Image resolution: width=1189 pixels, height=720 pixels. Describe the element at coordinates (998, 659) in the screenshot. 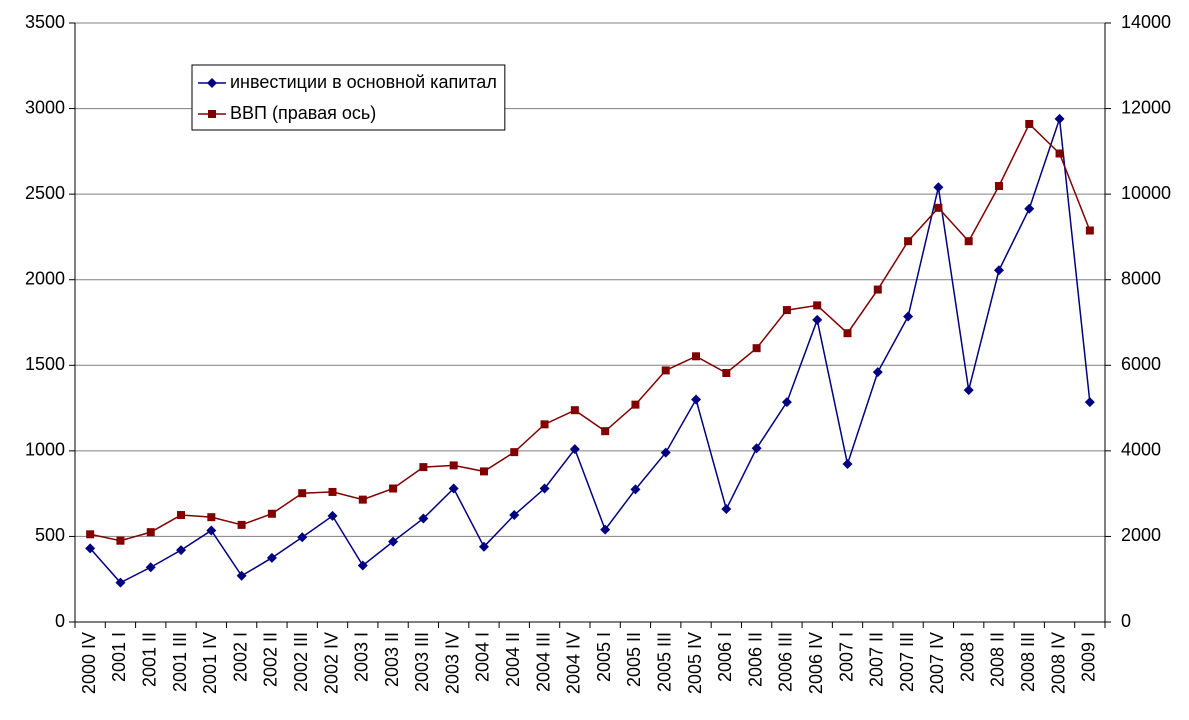

I see `x-tick-label: 2008 II` at that location.